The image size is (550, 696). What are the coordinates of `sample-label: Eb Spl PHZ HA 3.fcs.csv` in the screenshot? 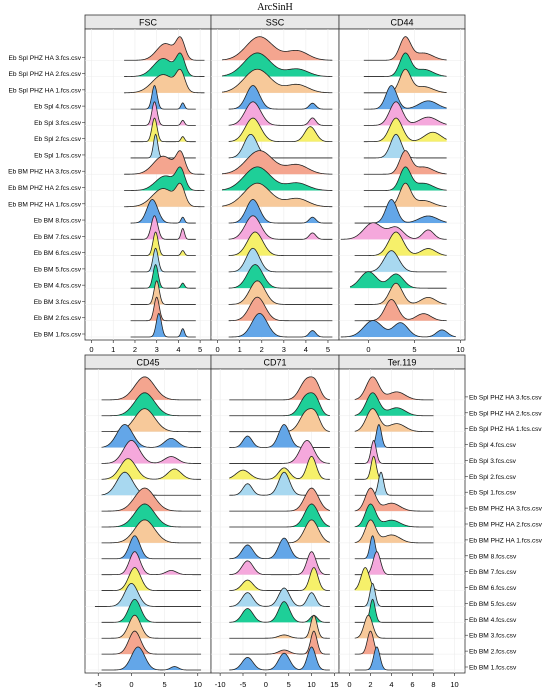 It's located at (505, 397).